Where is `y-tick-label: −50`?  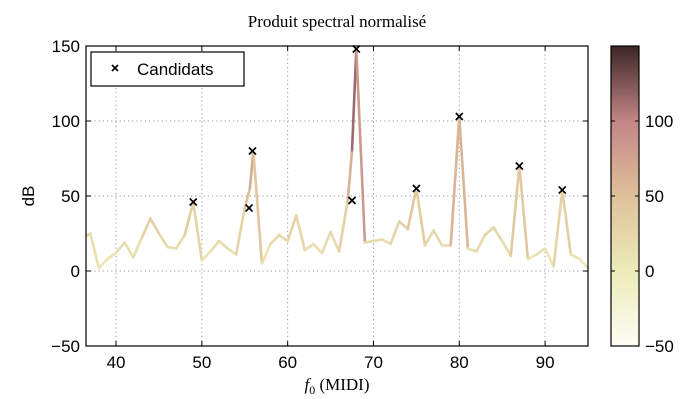 y-tick-label: −50 is located at coordinates (65, 346).